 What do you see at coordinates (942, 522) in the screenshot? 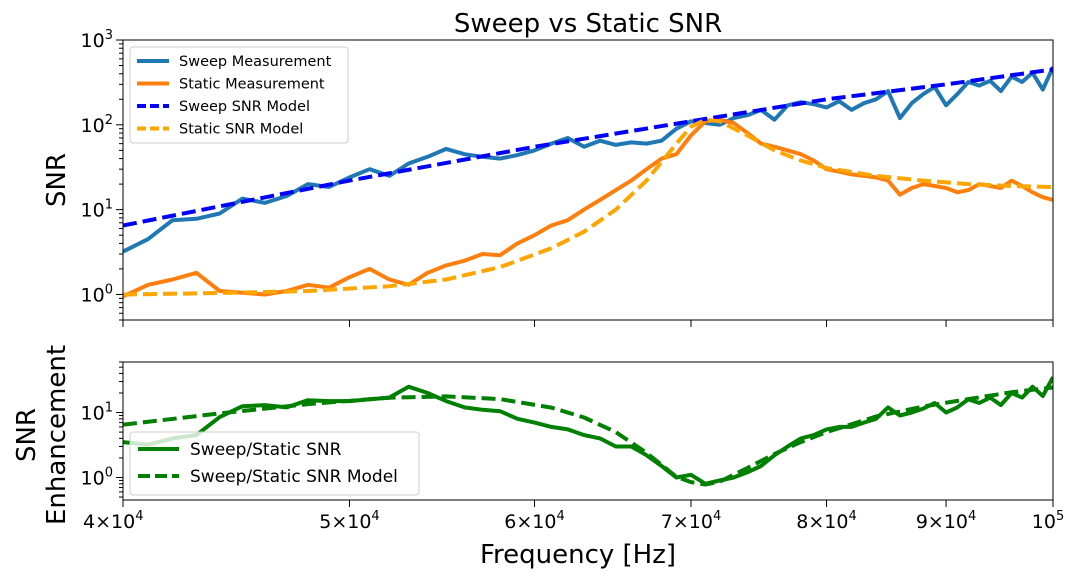
I see `tick-base: 9×10` at bounding box center [942, 522].